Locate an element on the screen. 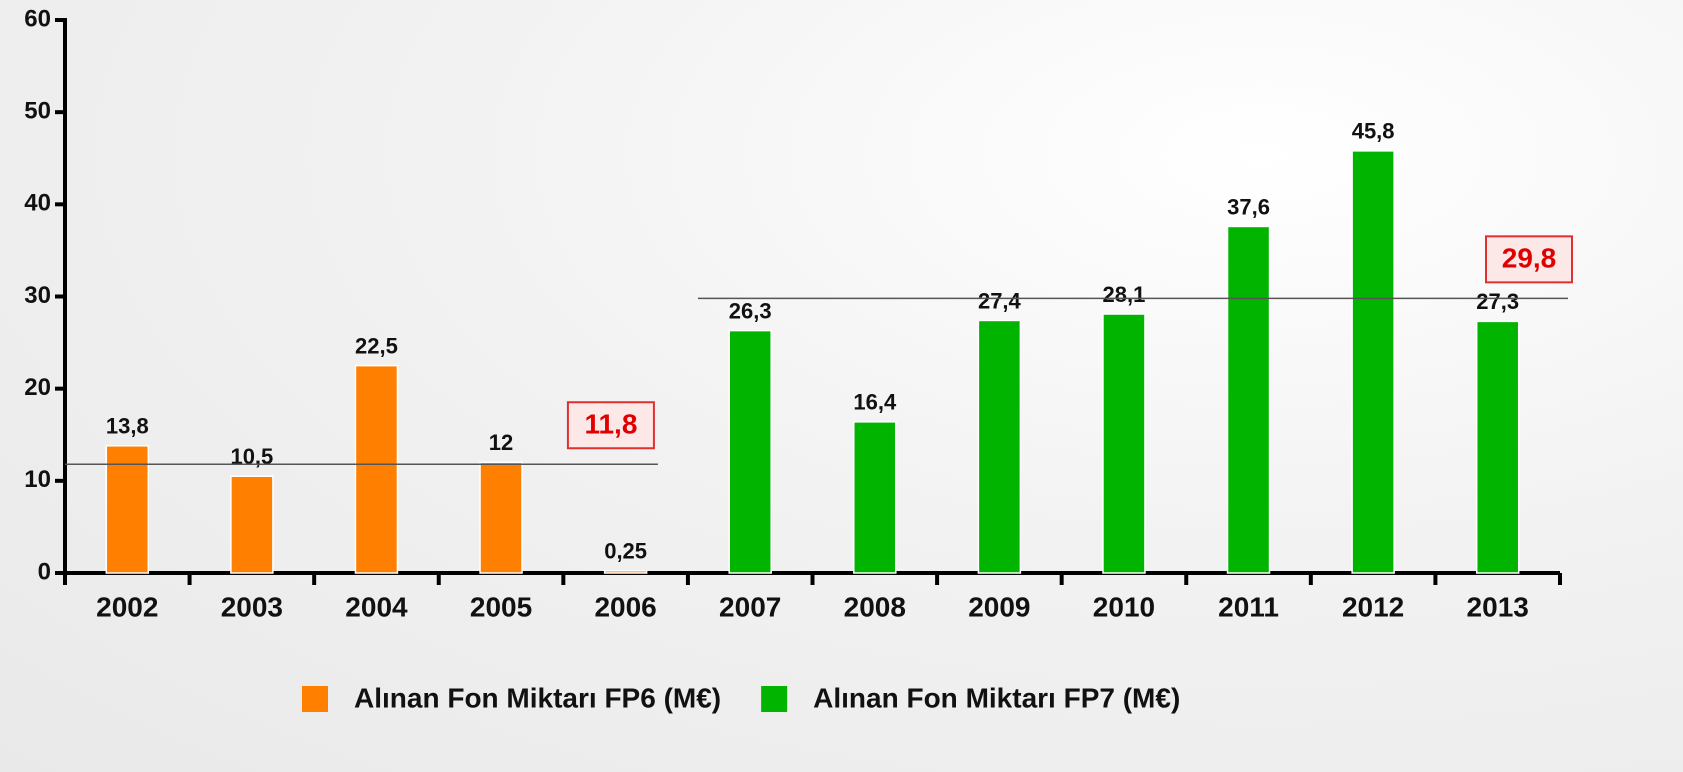 This screenshot has height=772, width=1683. legend-label: Alınan Fon Miktarı FP6 (M€) is located at coordinates (537, 697).